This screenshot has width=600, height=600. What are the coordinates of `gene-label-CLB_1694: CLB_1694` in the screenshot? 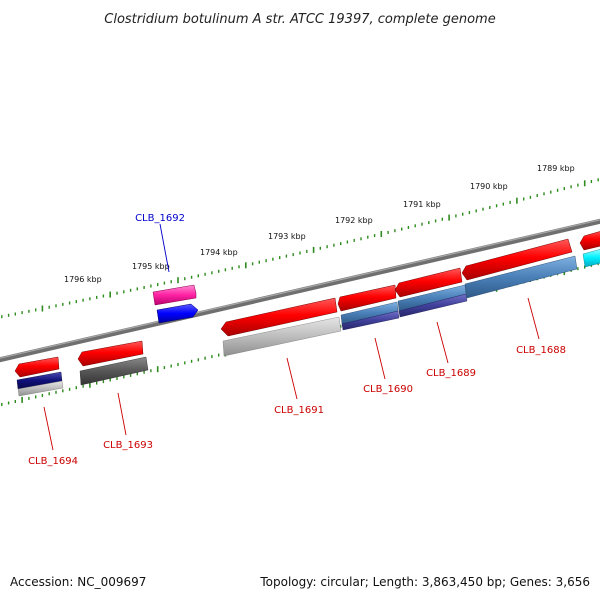 It's located at (53, 461).